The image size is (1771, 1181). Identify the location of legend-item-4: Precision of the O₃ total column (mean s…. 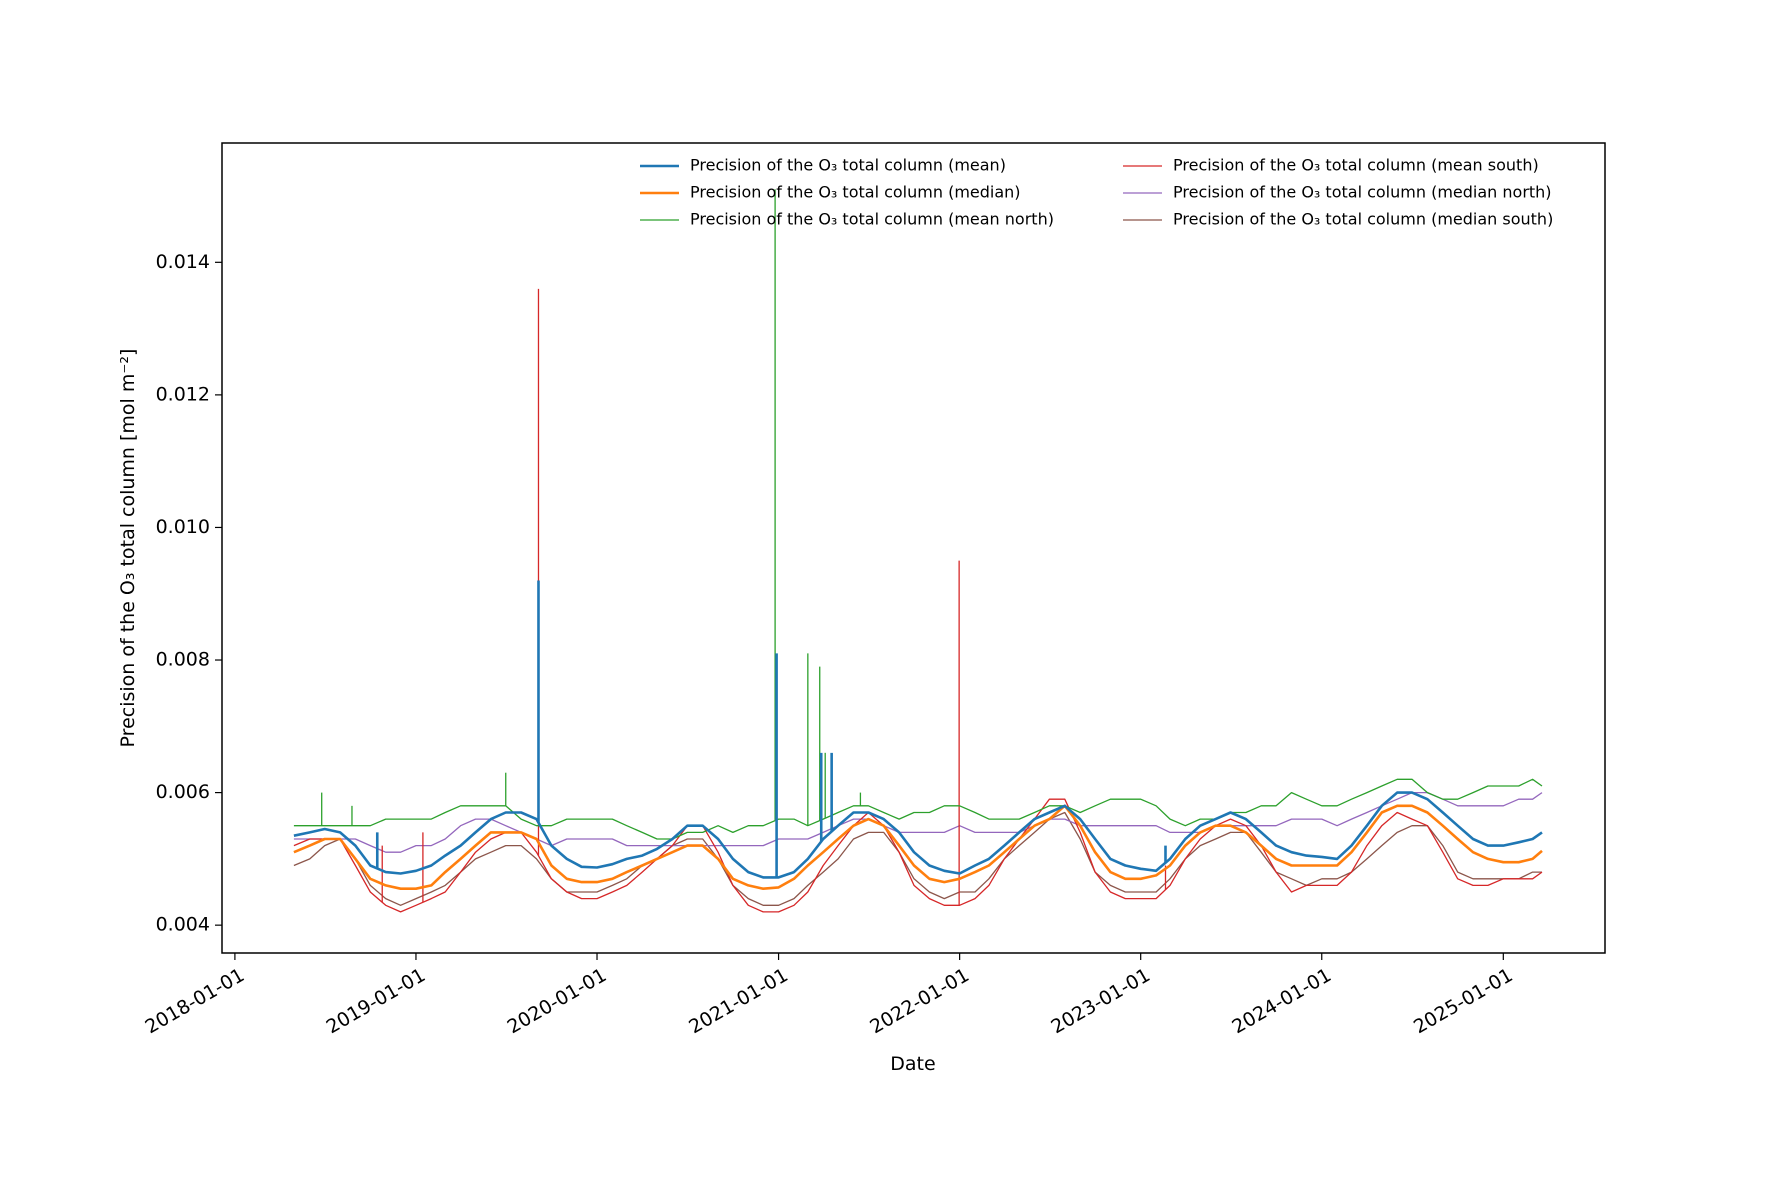
(1331, 165).